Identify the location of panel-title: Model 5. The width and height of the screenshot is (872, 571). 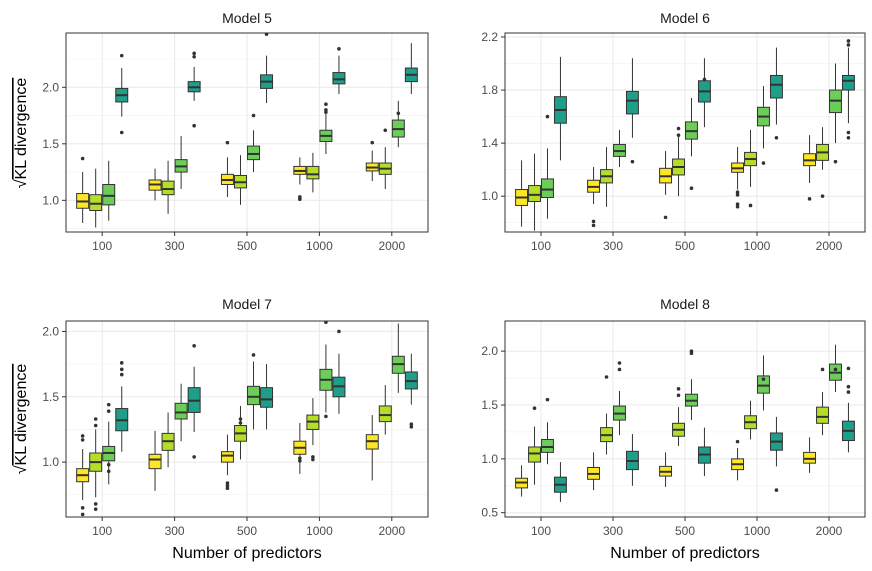
(247, 18).